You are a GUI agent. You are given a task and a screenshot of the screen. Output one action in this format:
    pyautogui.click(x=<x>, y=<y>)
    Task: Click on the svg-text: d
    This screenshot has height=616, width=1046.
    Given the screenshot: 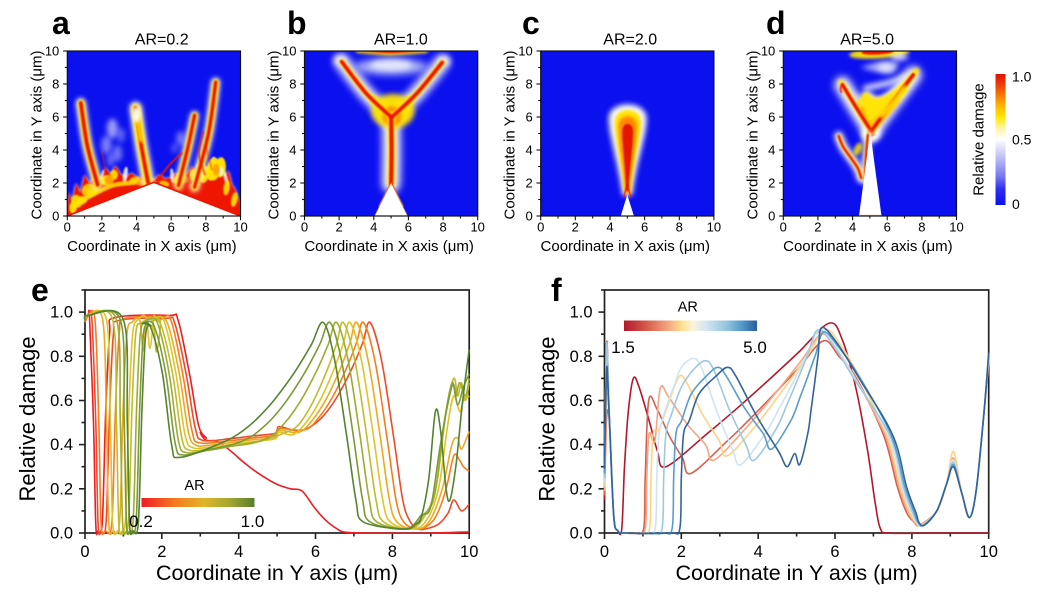 What is the action you would take?
    pyautogui.click(x=776, y=23)
    